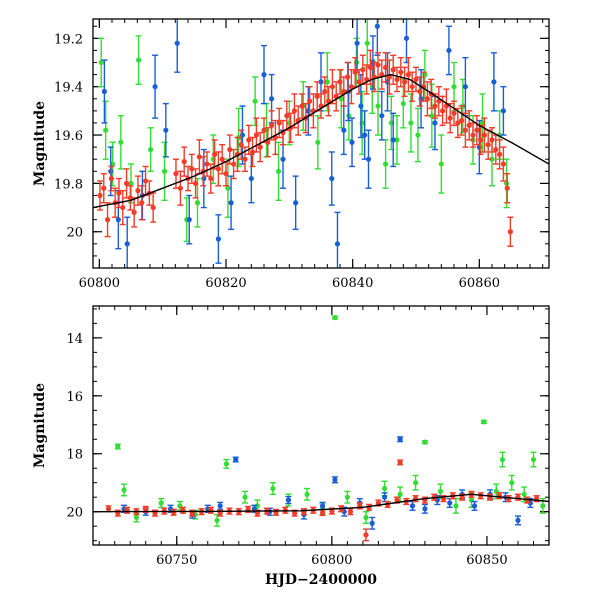  Describe the element at coordinates (321, 503) in the screenshot. I see `model-fit-curve` at that location.